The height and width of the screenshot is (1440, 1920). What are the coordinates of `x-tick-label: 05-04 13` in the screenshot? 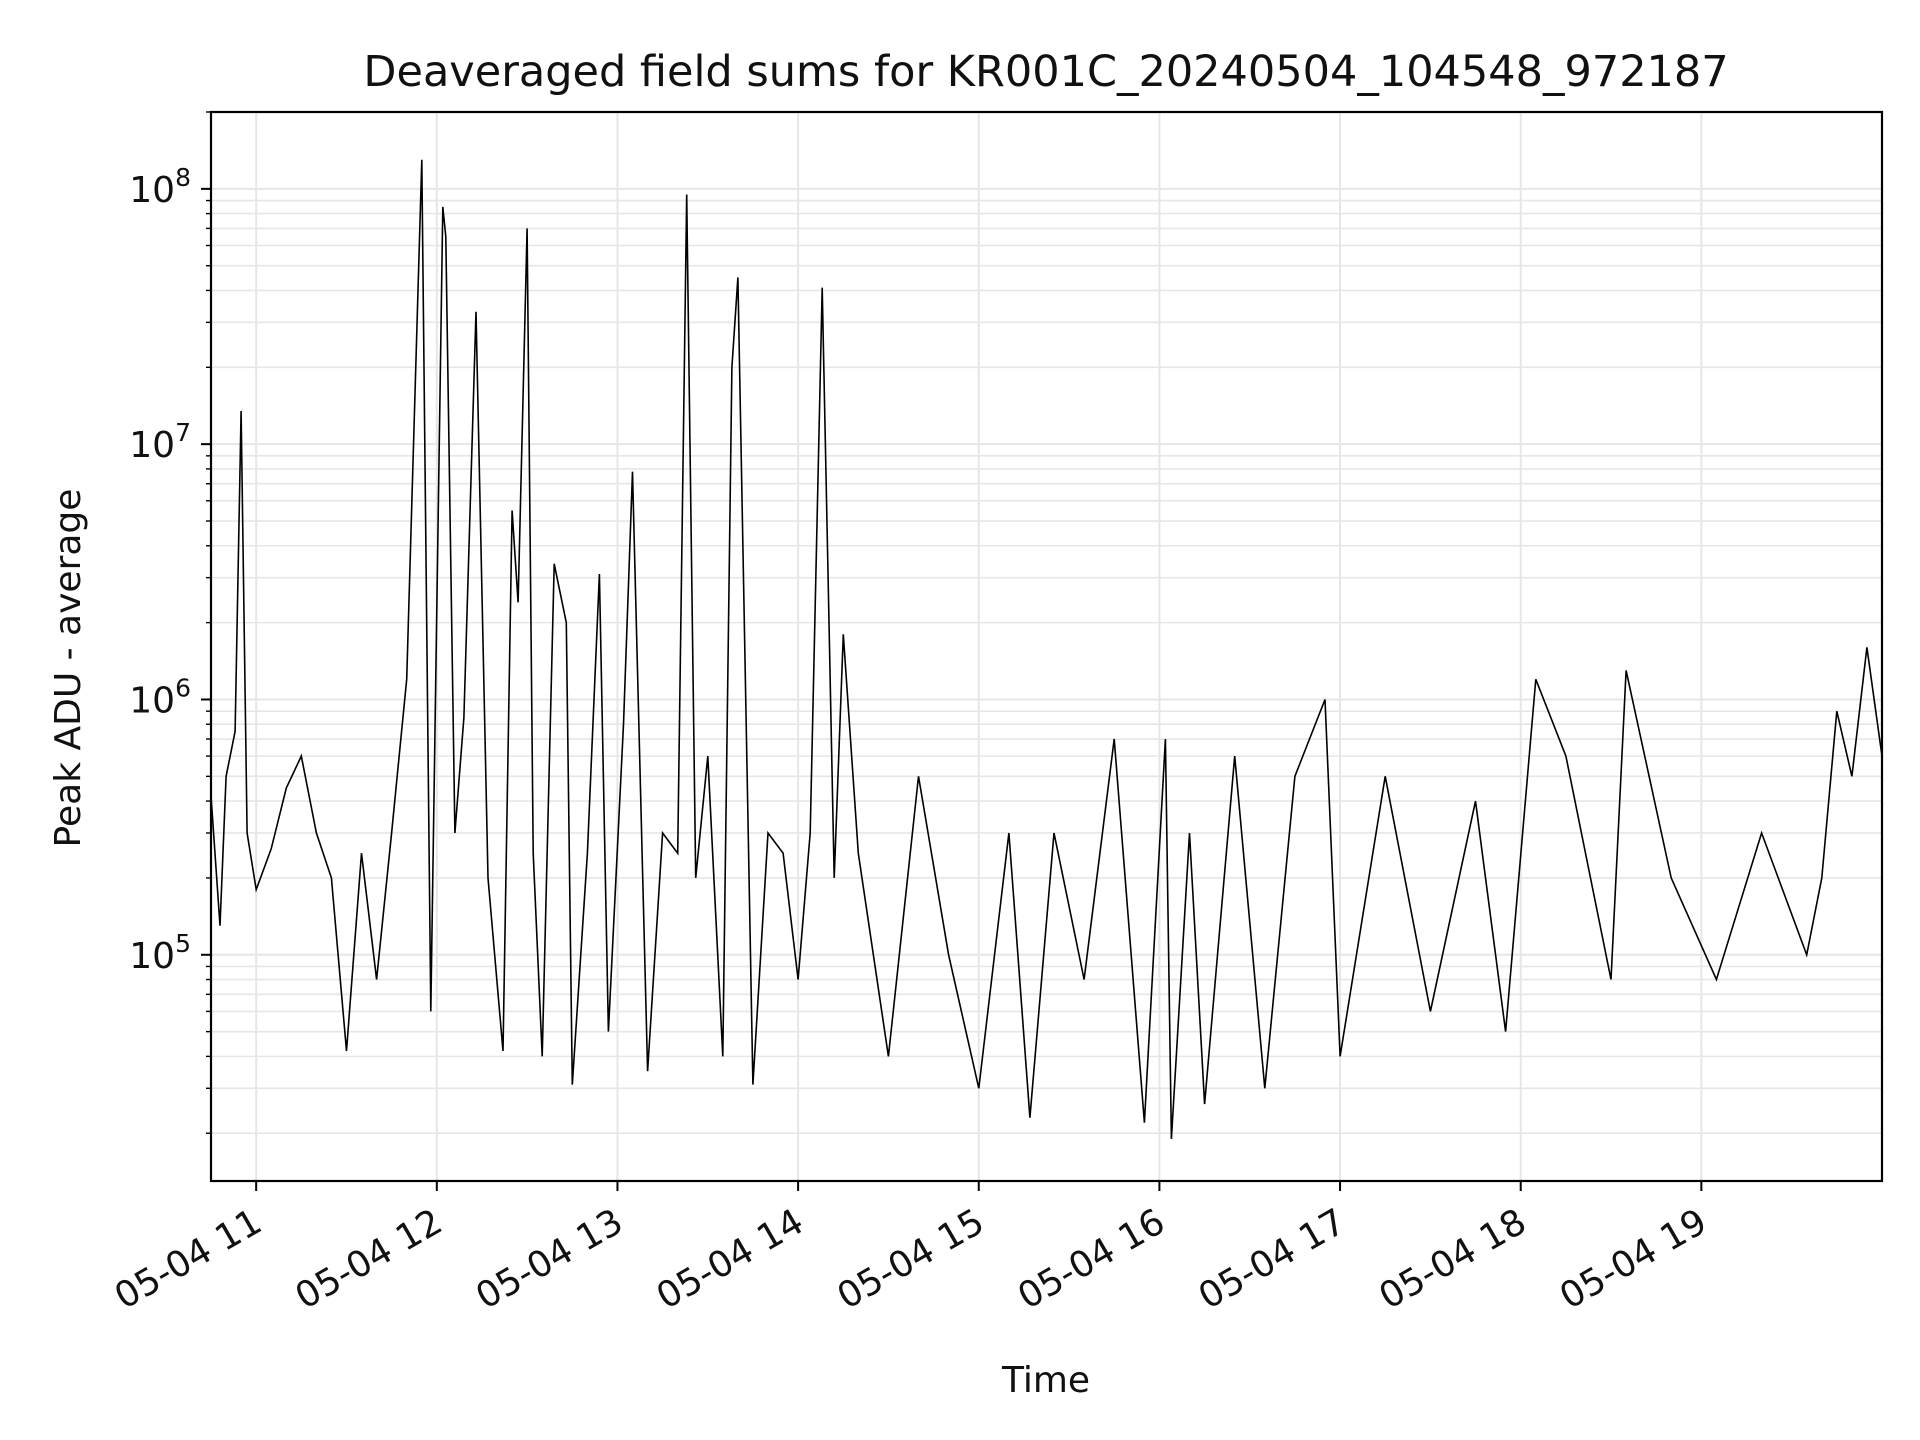 It's located at (549, 1259).